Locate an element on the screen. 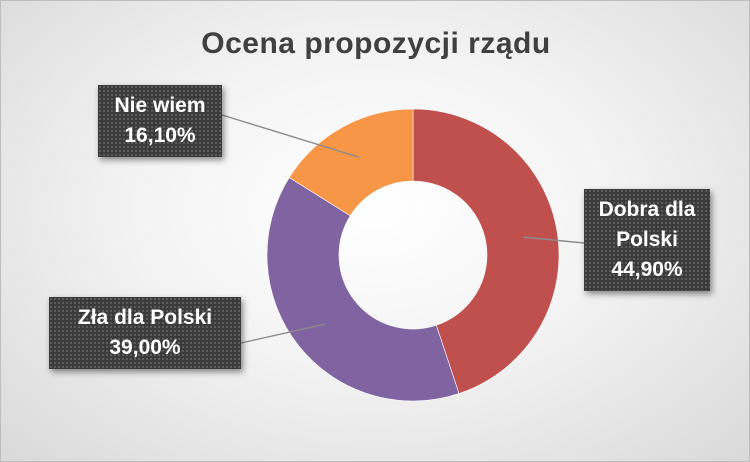 The image size is (750, 462). slice-value-label: 44,90% is located at coordinates (647, 269).